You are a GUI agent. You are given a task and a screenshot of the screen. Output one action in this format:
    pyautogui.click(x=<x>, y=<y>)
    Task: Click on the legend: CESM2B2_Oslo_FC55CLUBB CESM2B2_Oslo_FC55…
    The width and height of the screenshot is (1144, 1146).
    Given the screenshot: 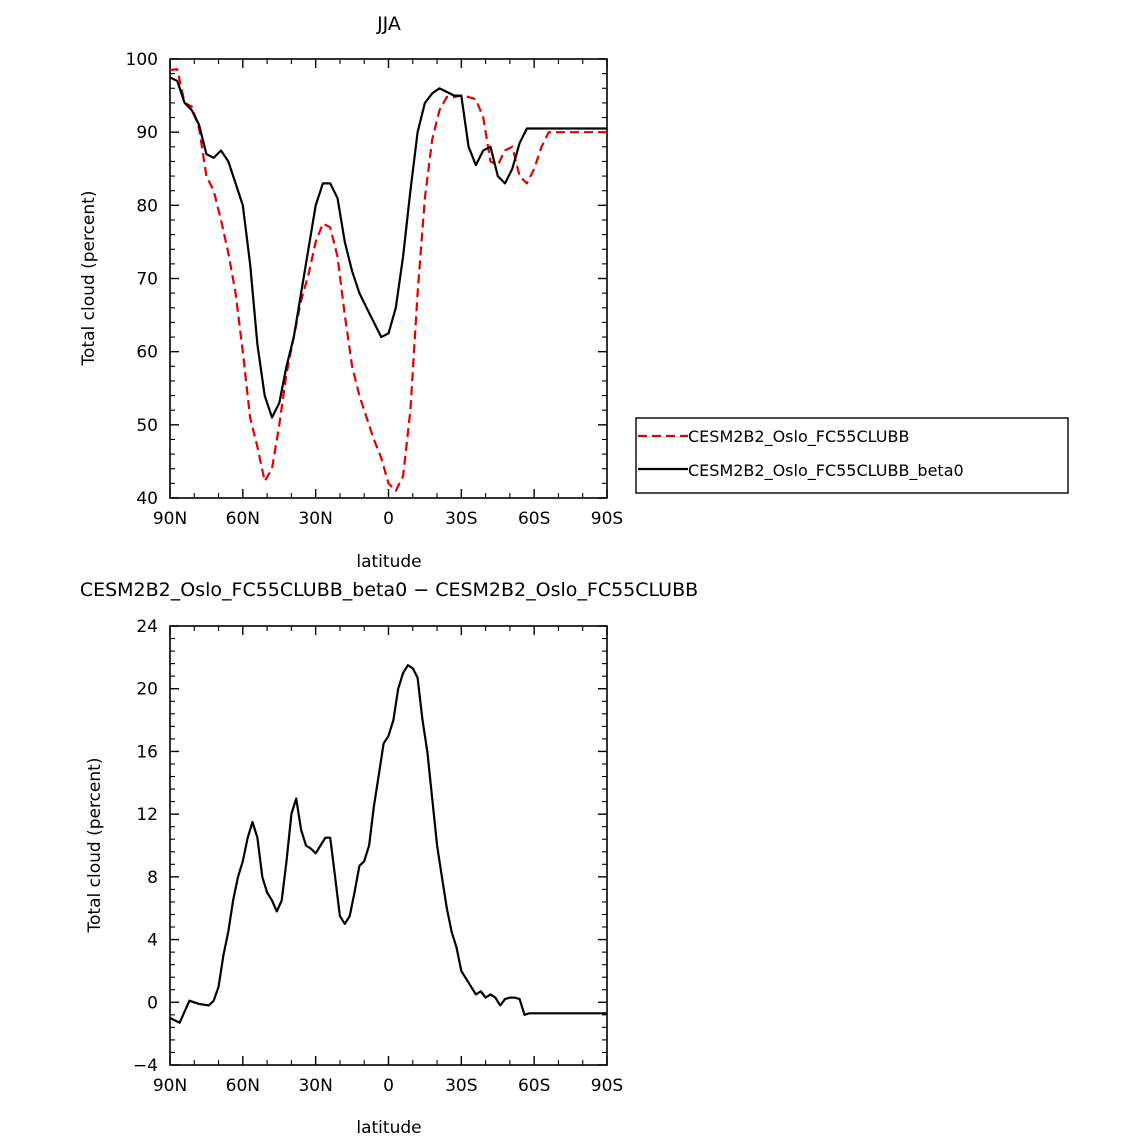 What is the action you would take?
    pyautogui.click(x=852, y=455)
    